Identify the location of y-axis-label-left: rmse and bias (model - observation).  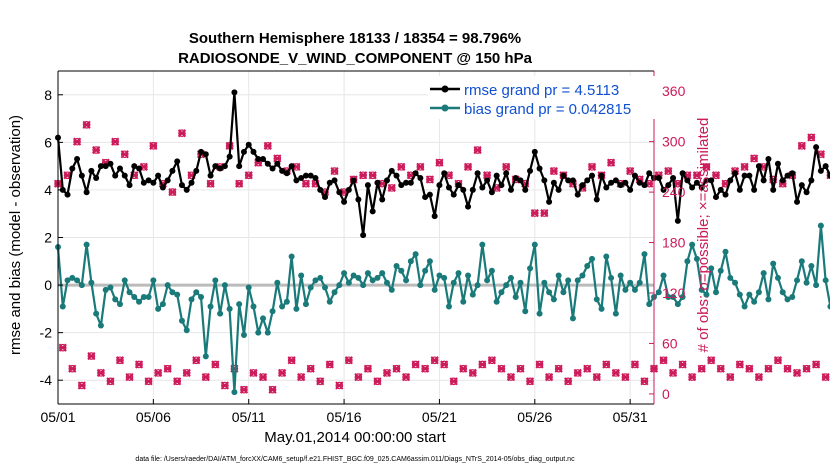
(15, 235).